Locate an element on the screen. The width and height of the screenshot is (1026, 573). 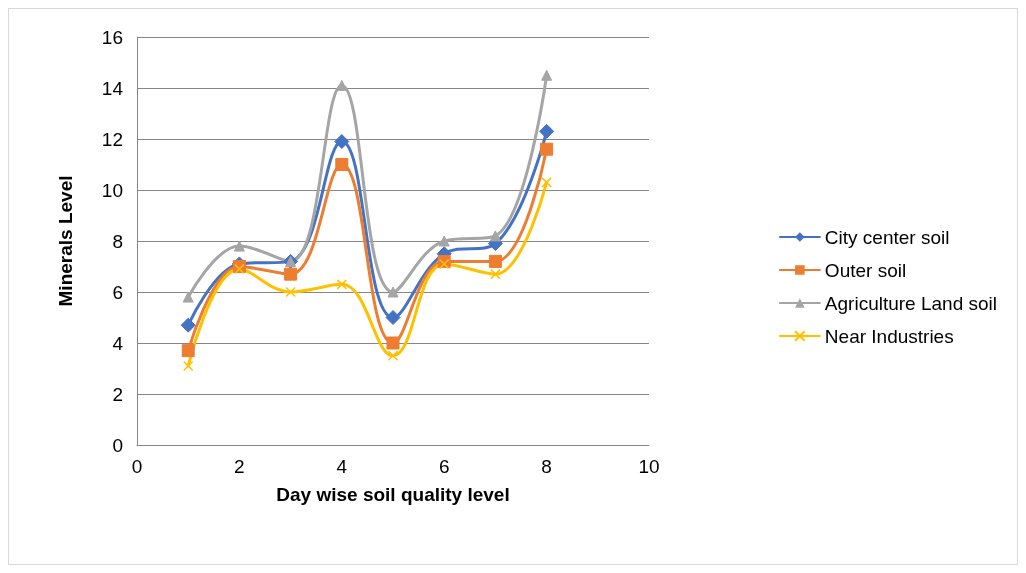
legend-label: Near Industries is located at coordinates (889, 336).